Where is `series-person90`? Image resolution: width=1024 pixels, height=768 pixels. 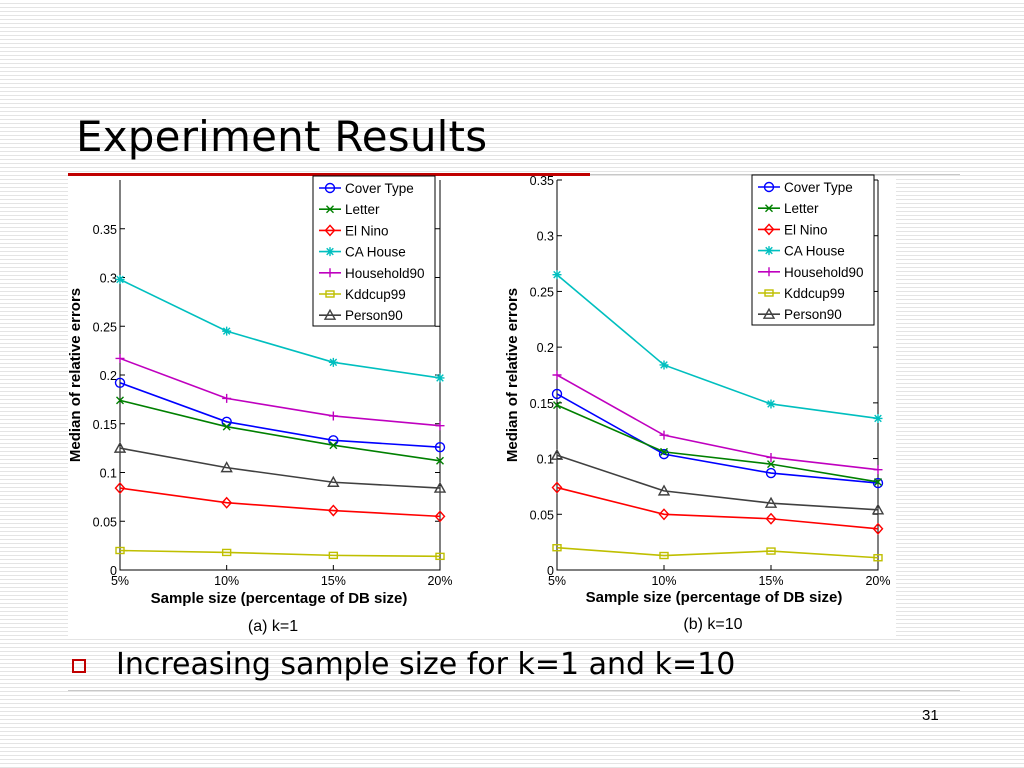 series-person90 is located at coordinates (717, 481).